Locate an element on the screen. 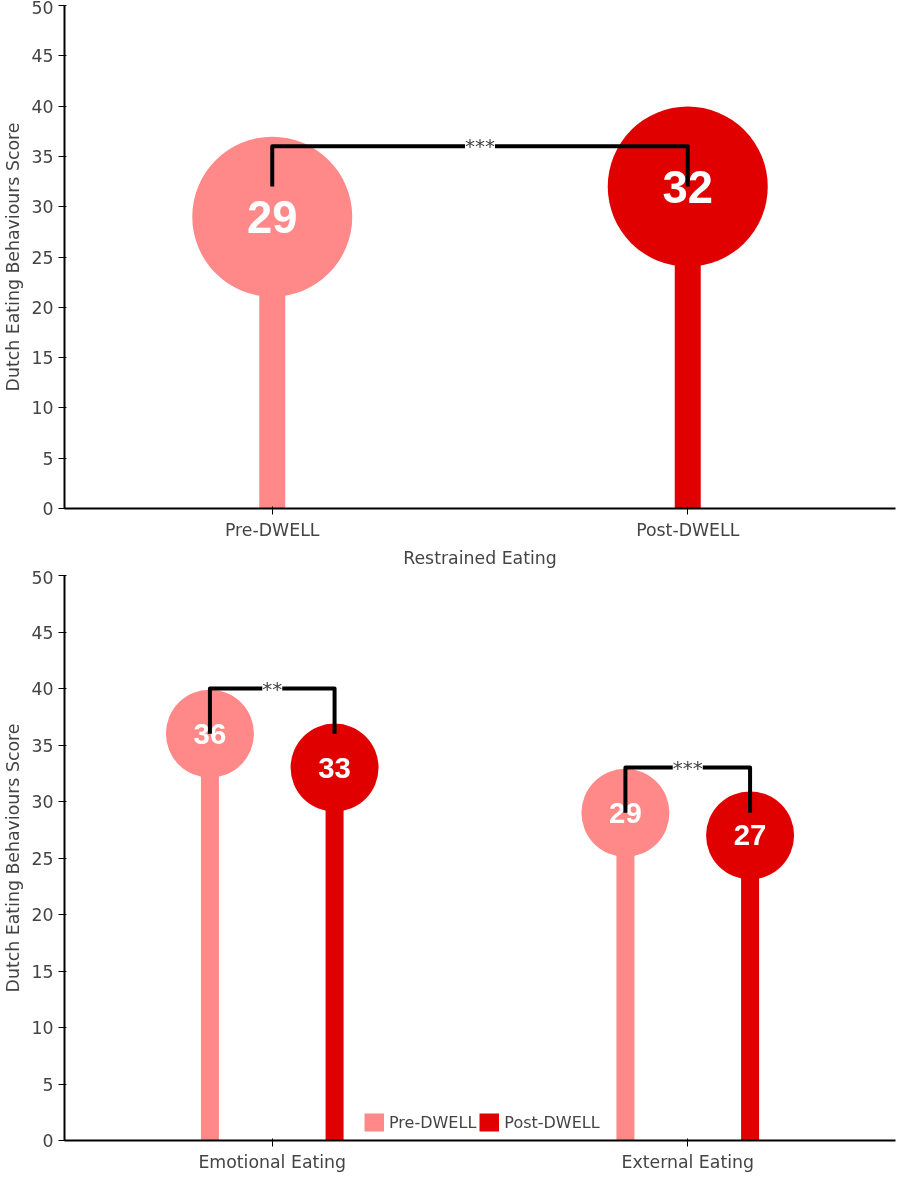 The image size is (910, 1193). x-tick-label: Emotional Eating is located at coordinates (272, 1161).